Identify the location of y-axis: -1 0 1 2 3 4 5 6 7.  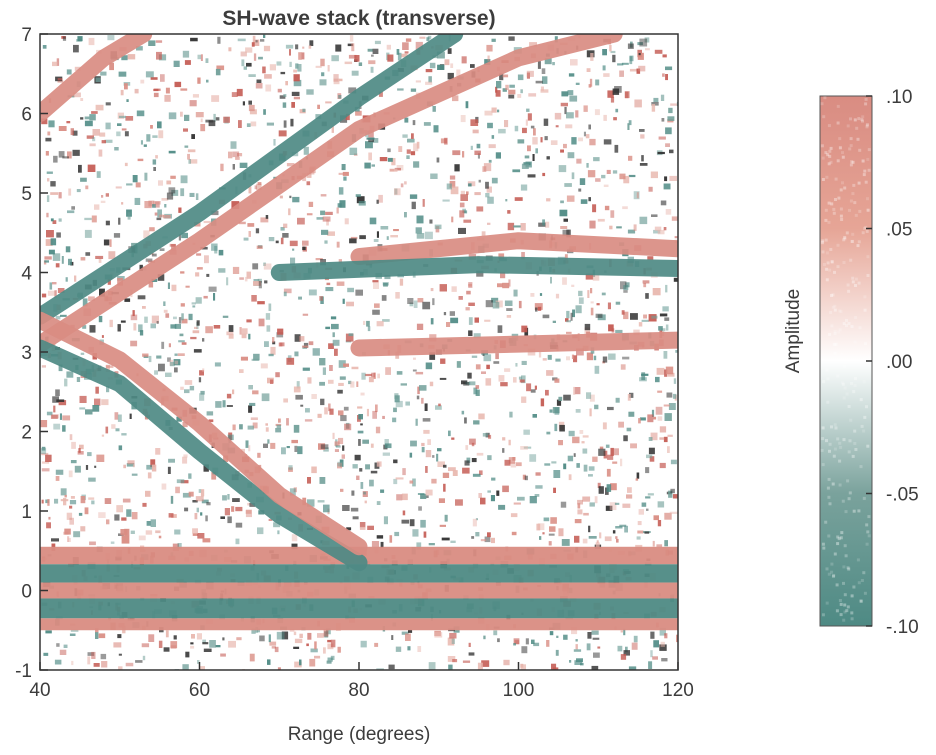
(31, 353).